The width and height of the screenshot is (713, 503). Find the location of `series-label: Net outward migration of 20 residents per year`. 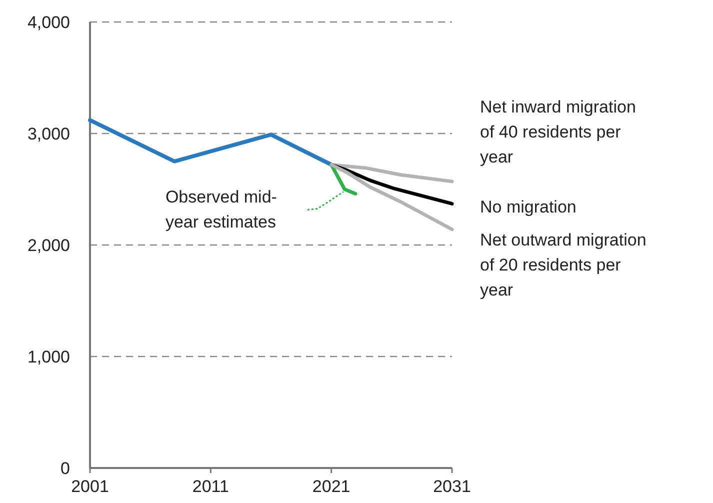

series-label: Net outward migration of 20 residents per year is located at coordinates (563, 265).